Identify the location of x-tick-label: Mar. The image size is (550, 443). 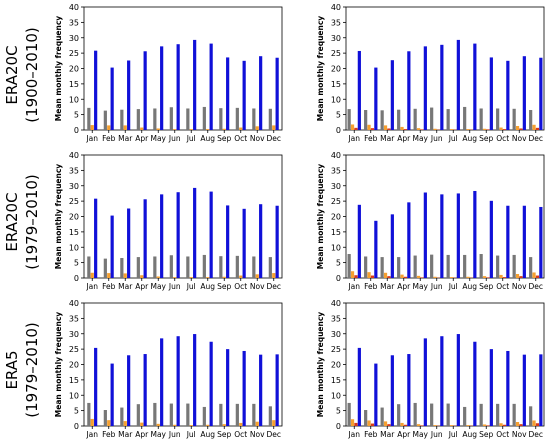
(125, 286).